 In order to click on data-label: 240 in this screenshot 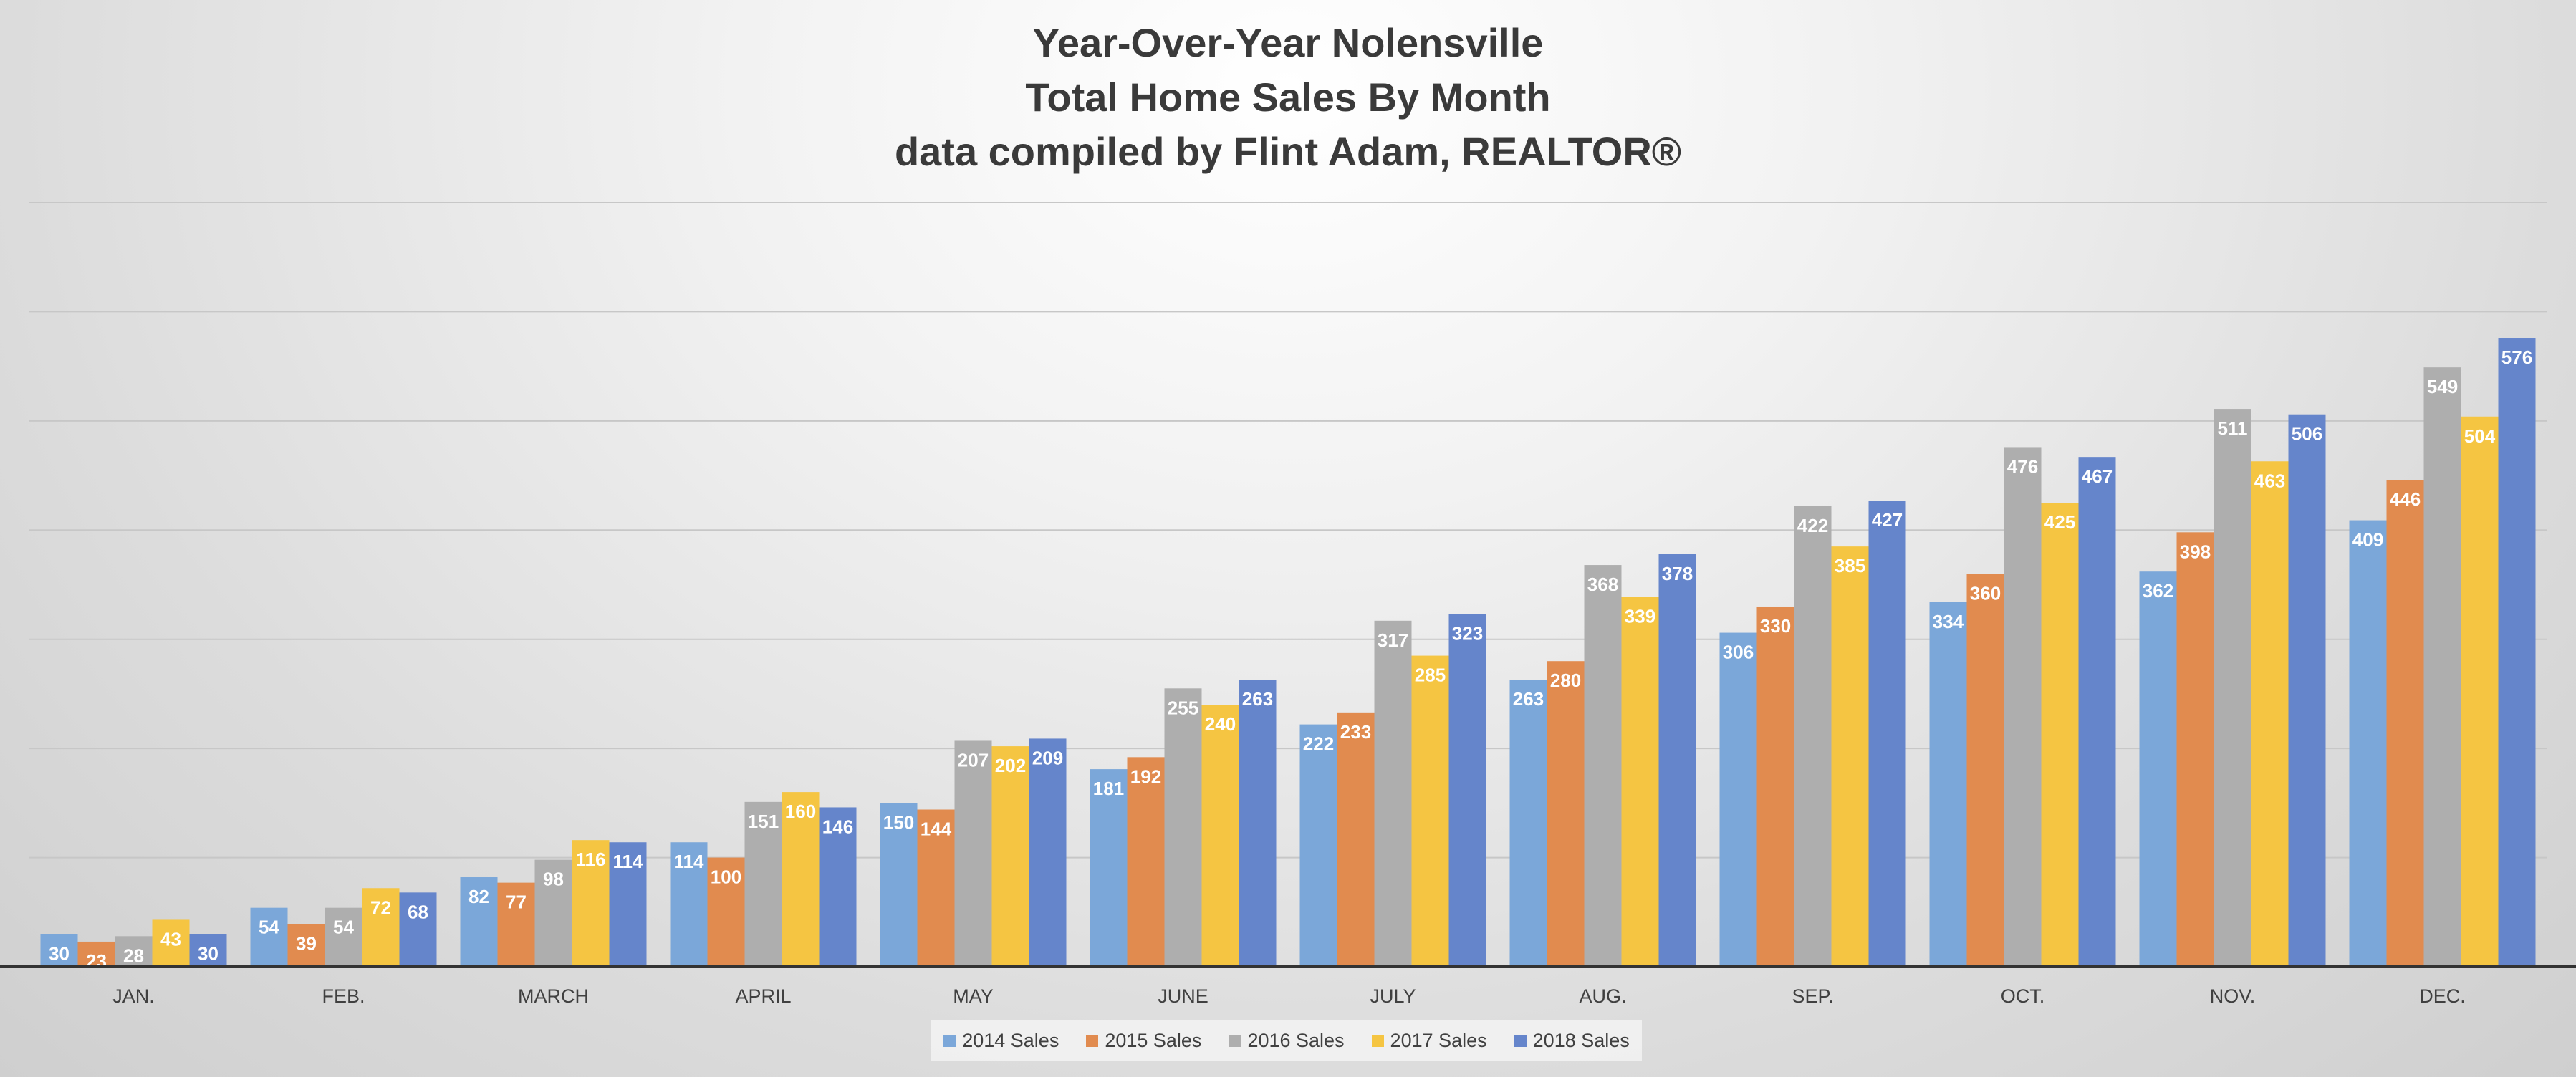, I will do `click(1220, 724)`.